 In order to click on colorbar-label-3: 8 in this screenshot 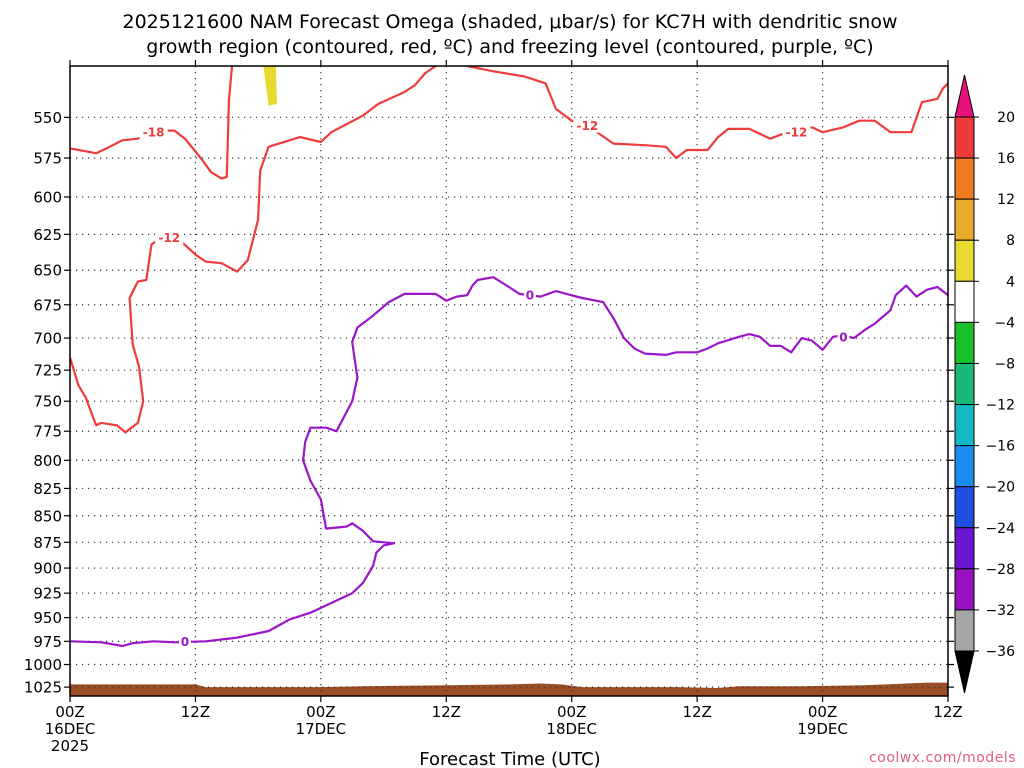, I will do `click(1010, 241)`.